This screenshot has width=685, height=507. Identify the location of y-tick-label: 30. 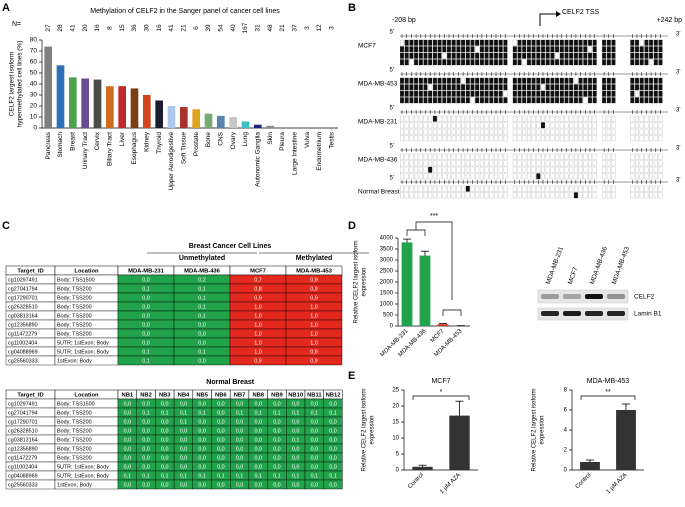
(34, 95).